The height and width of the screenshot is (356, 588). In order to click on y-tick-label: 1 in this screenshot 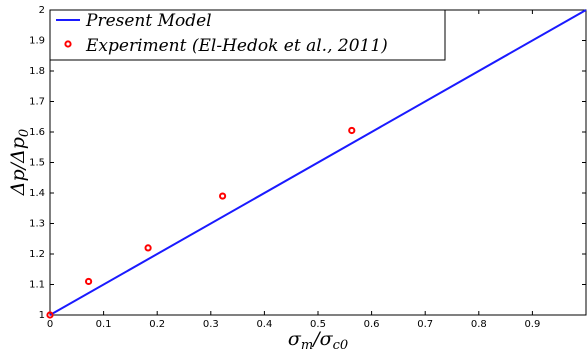, I will do `click(42, 315)`.